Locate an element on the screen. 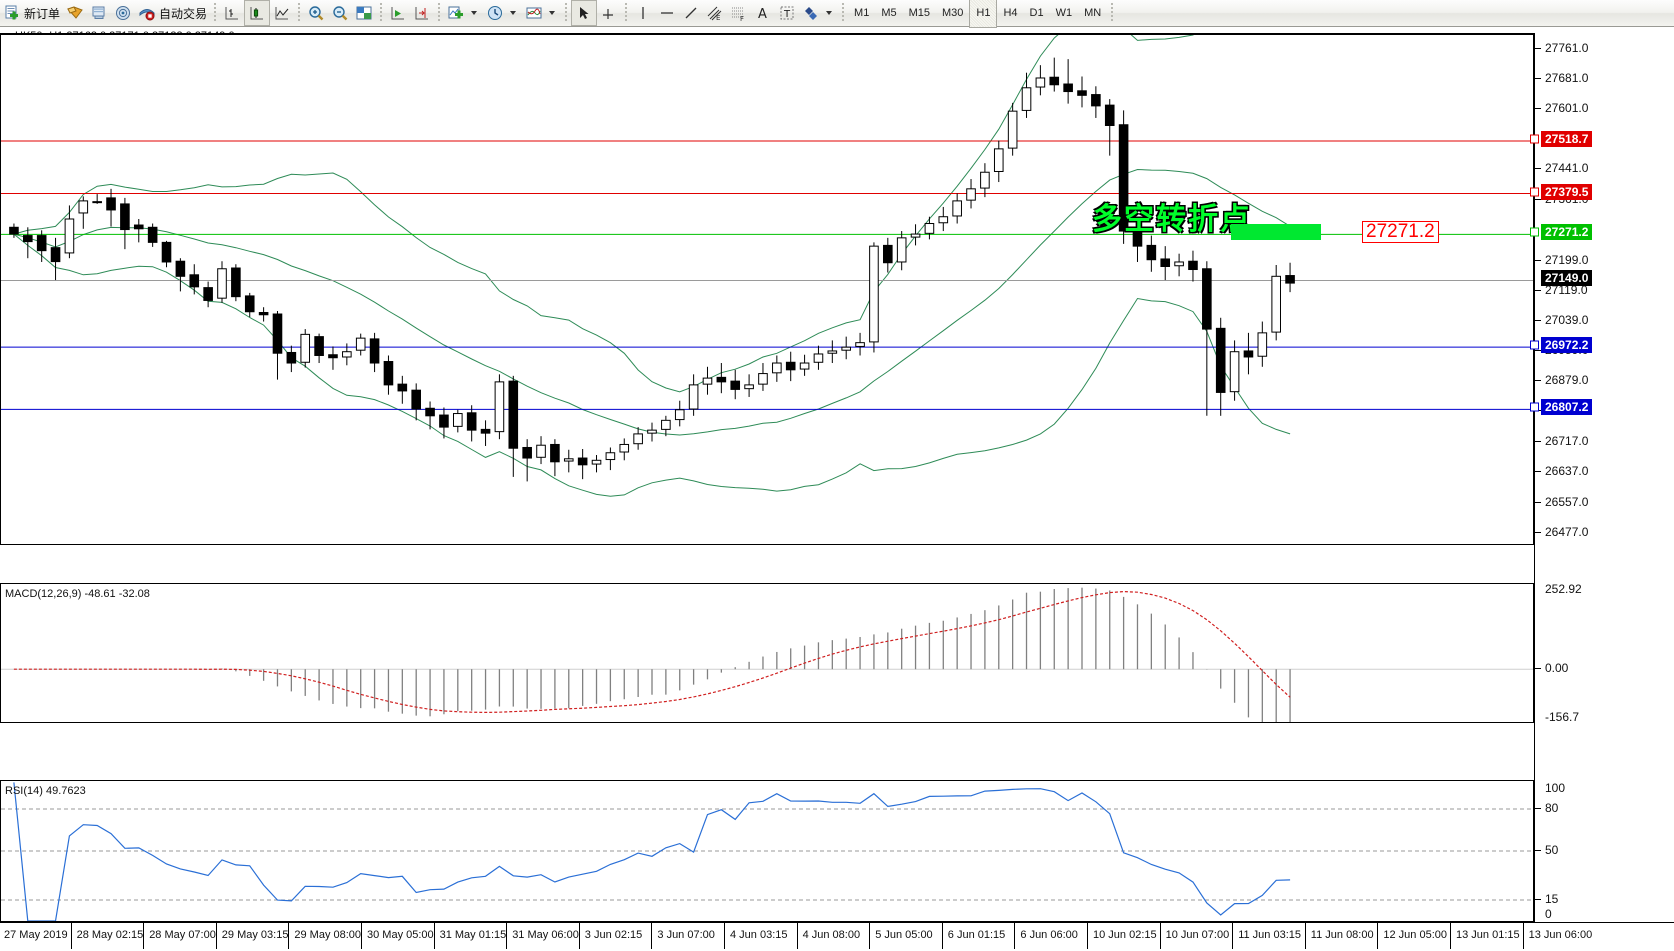 This screenshot has height=951, width=1674. fibonacci-button: F is located at coordinates (739, 13).